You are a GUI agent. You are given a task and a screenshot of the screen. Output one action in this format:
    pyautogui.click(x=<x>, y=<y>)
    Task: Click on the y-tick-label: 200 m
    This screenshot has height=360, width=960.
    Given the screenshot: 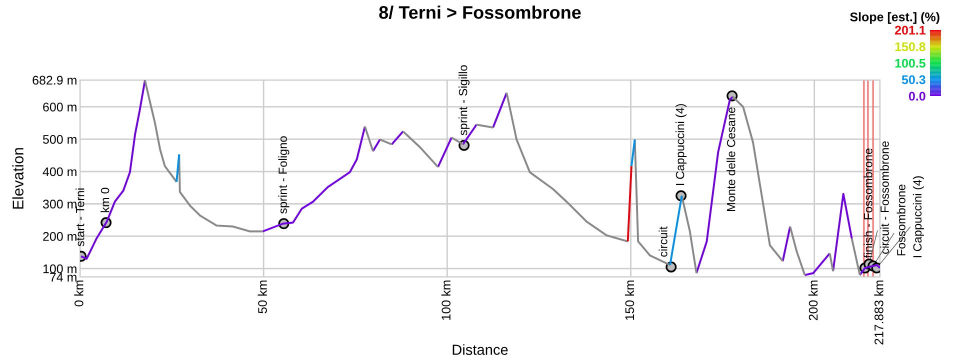 What is the action you would take?
    pyautogui.click(x=59, y=236)
    